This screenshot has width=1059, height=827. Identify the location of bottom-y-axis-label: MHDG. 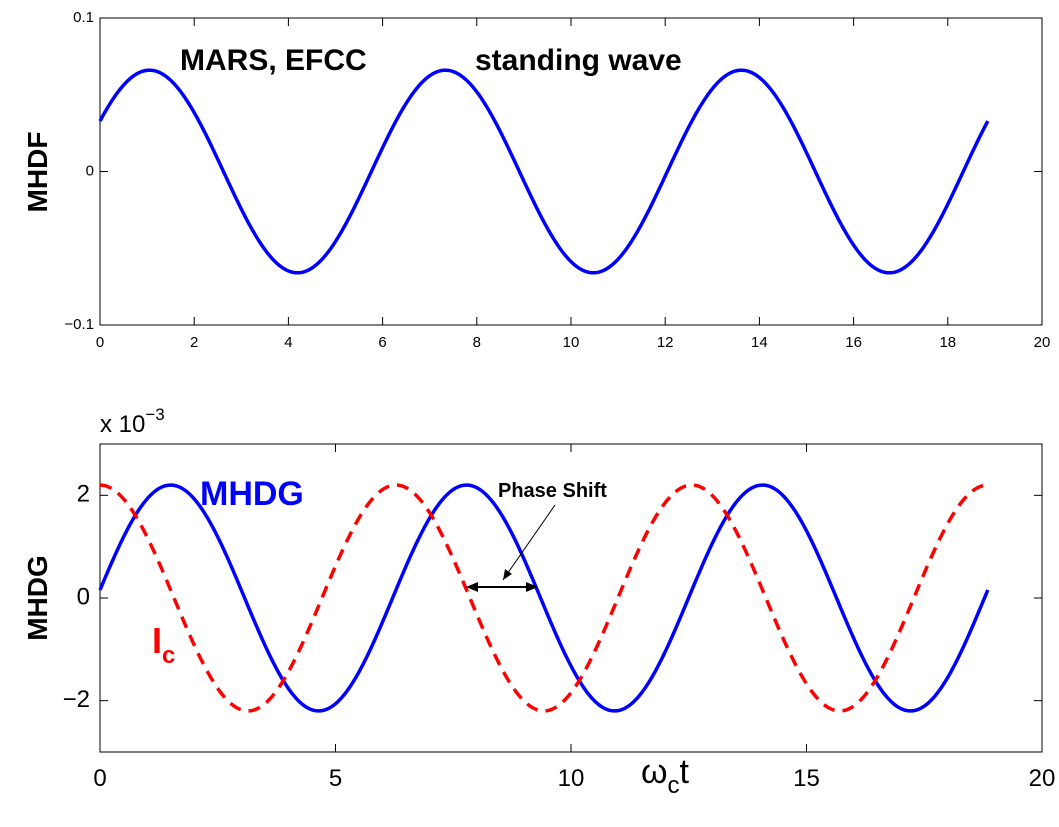
(37, 598).